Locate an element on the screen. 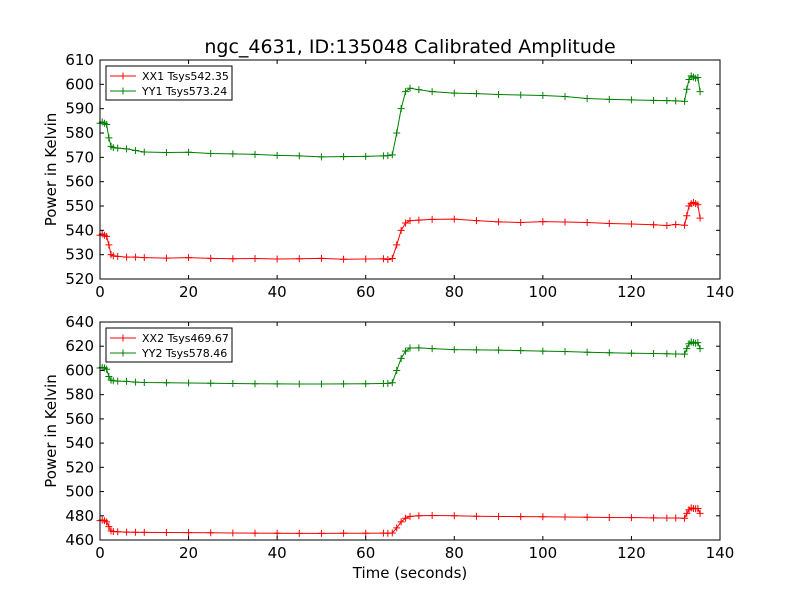 This screenshot has height=600, width=800. x-tick-label: 80 is located at coordinates (454, 292).